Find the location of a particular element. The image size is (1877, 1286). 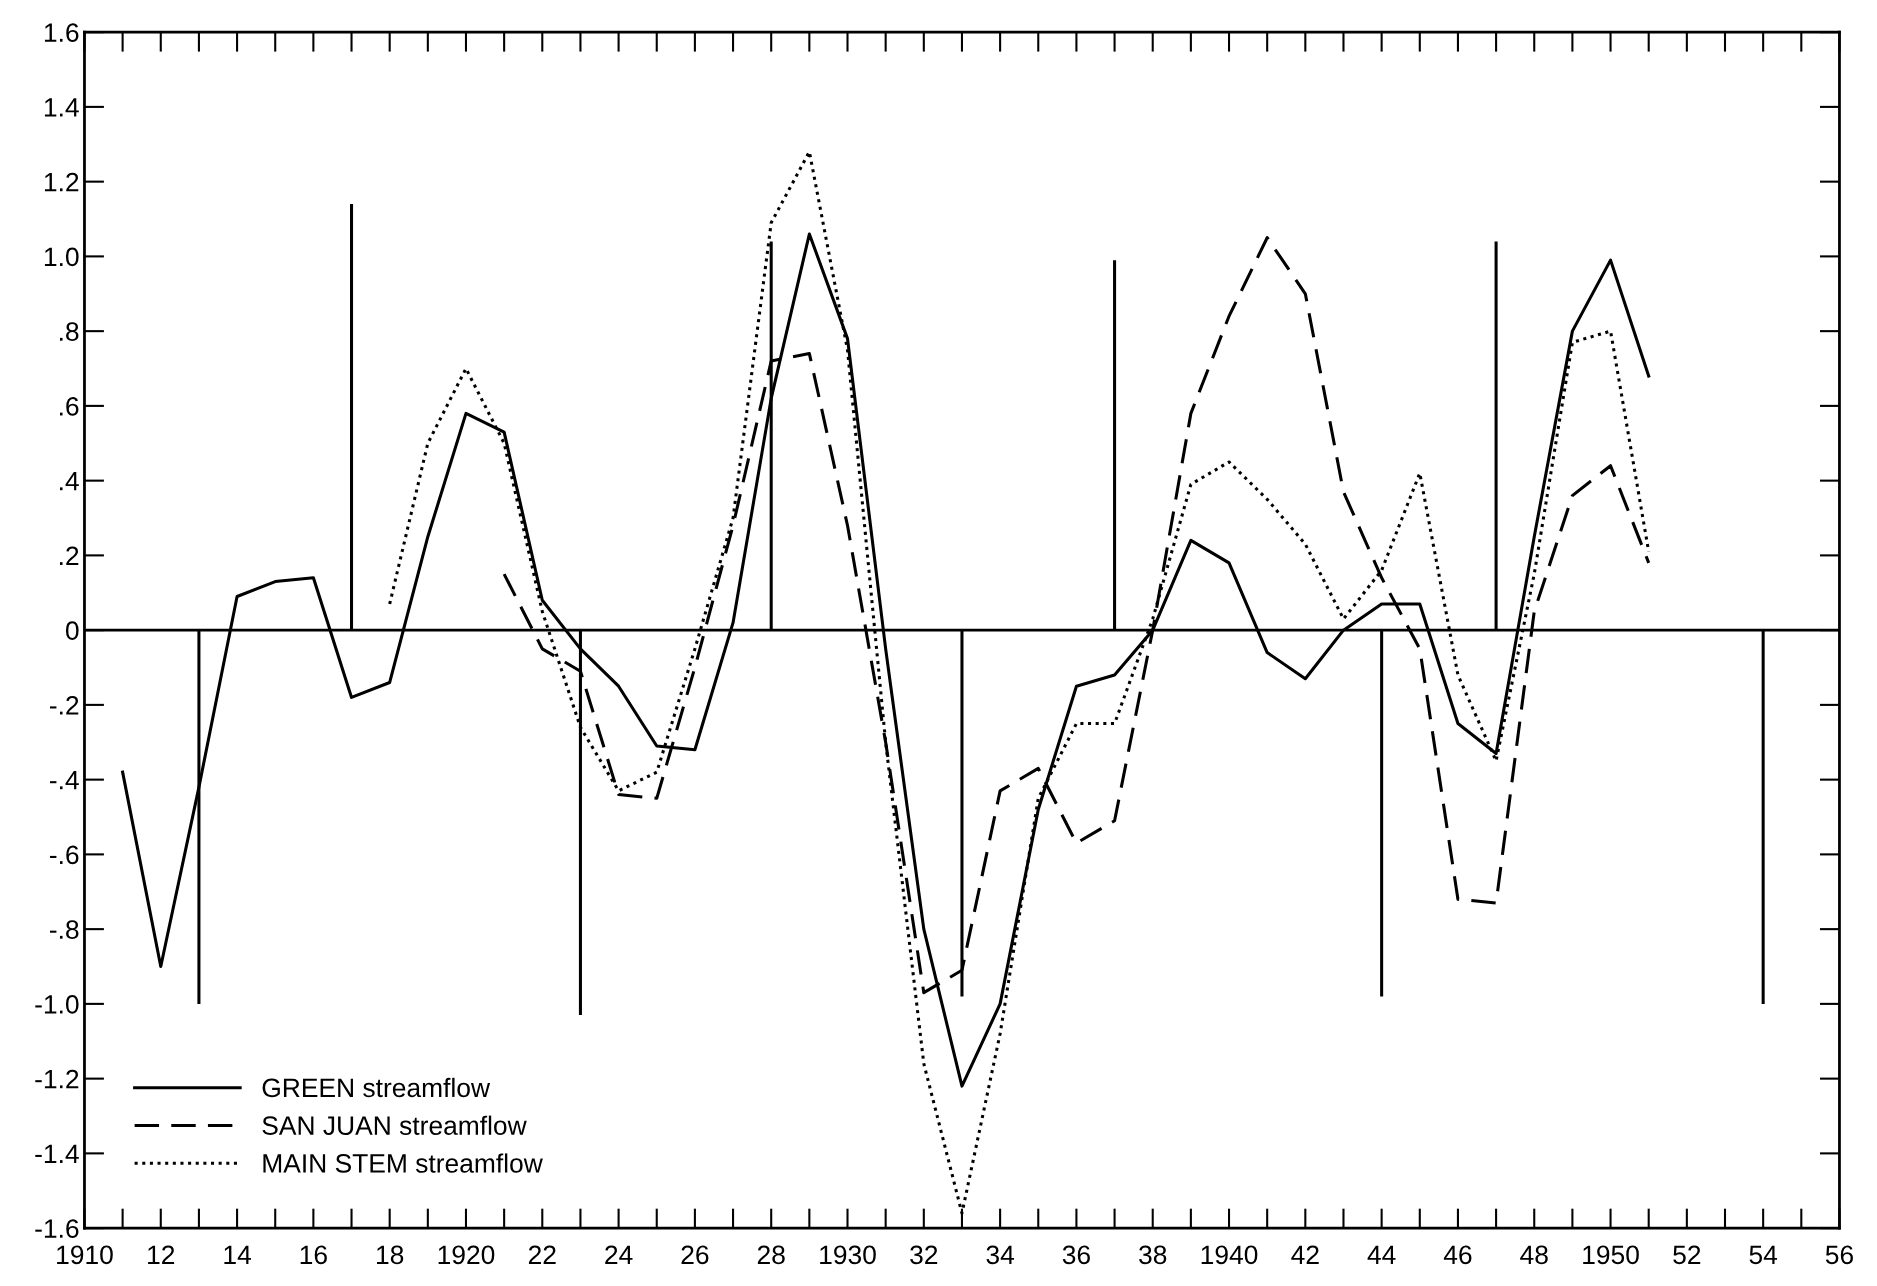

x-tick-label: 52 is located at coordinates (1687, 1255).